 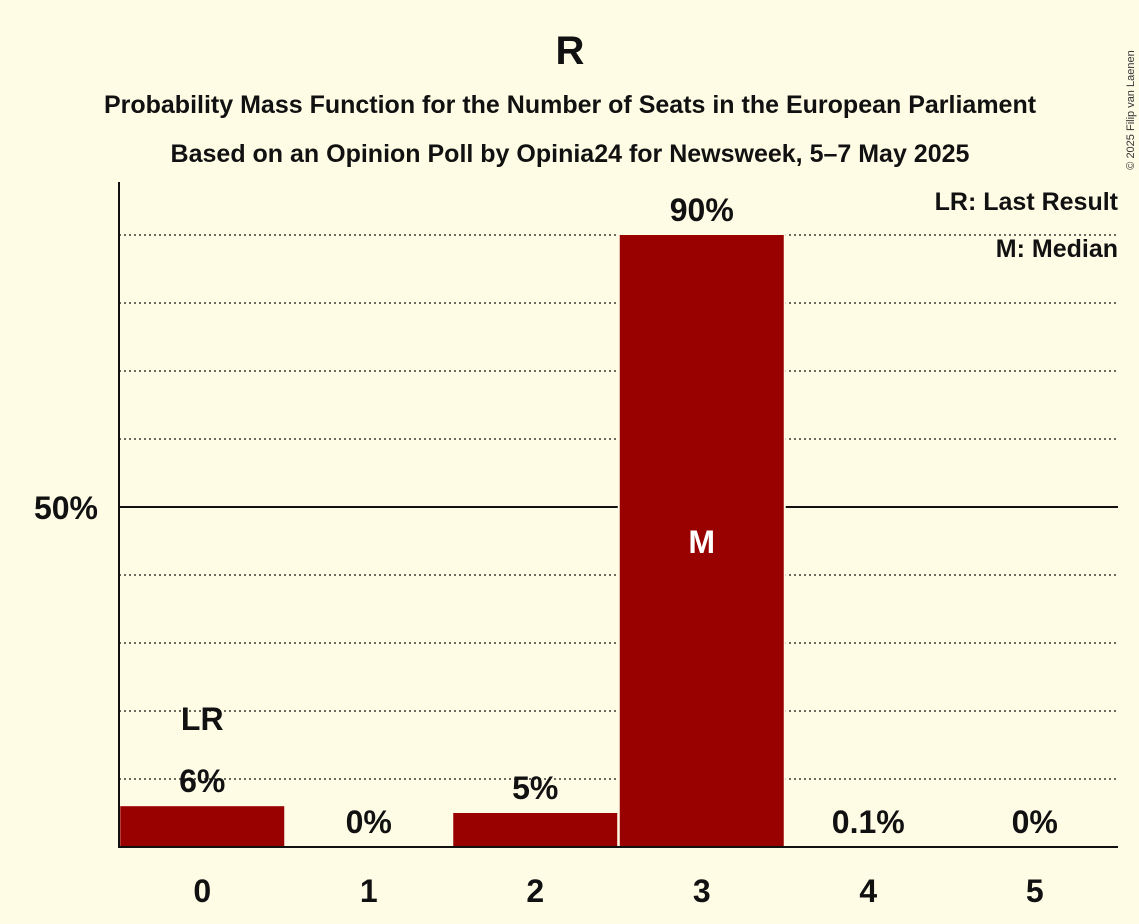 I want to click on median-marker: M, so click(x=701, y=542).